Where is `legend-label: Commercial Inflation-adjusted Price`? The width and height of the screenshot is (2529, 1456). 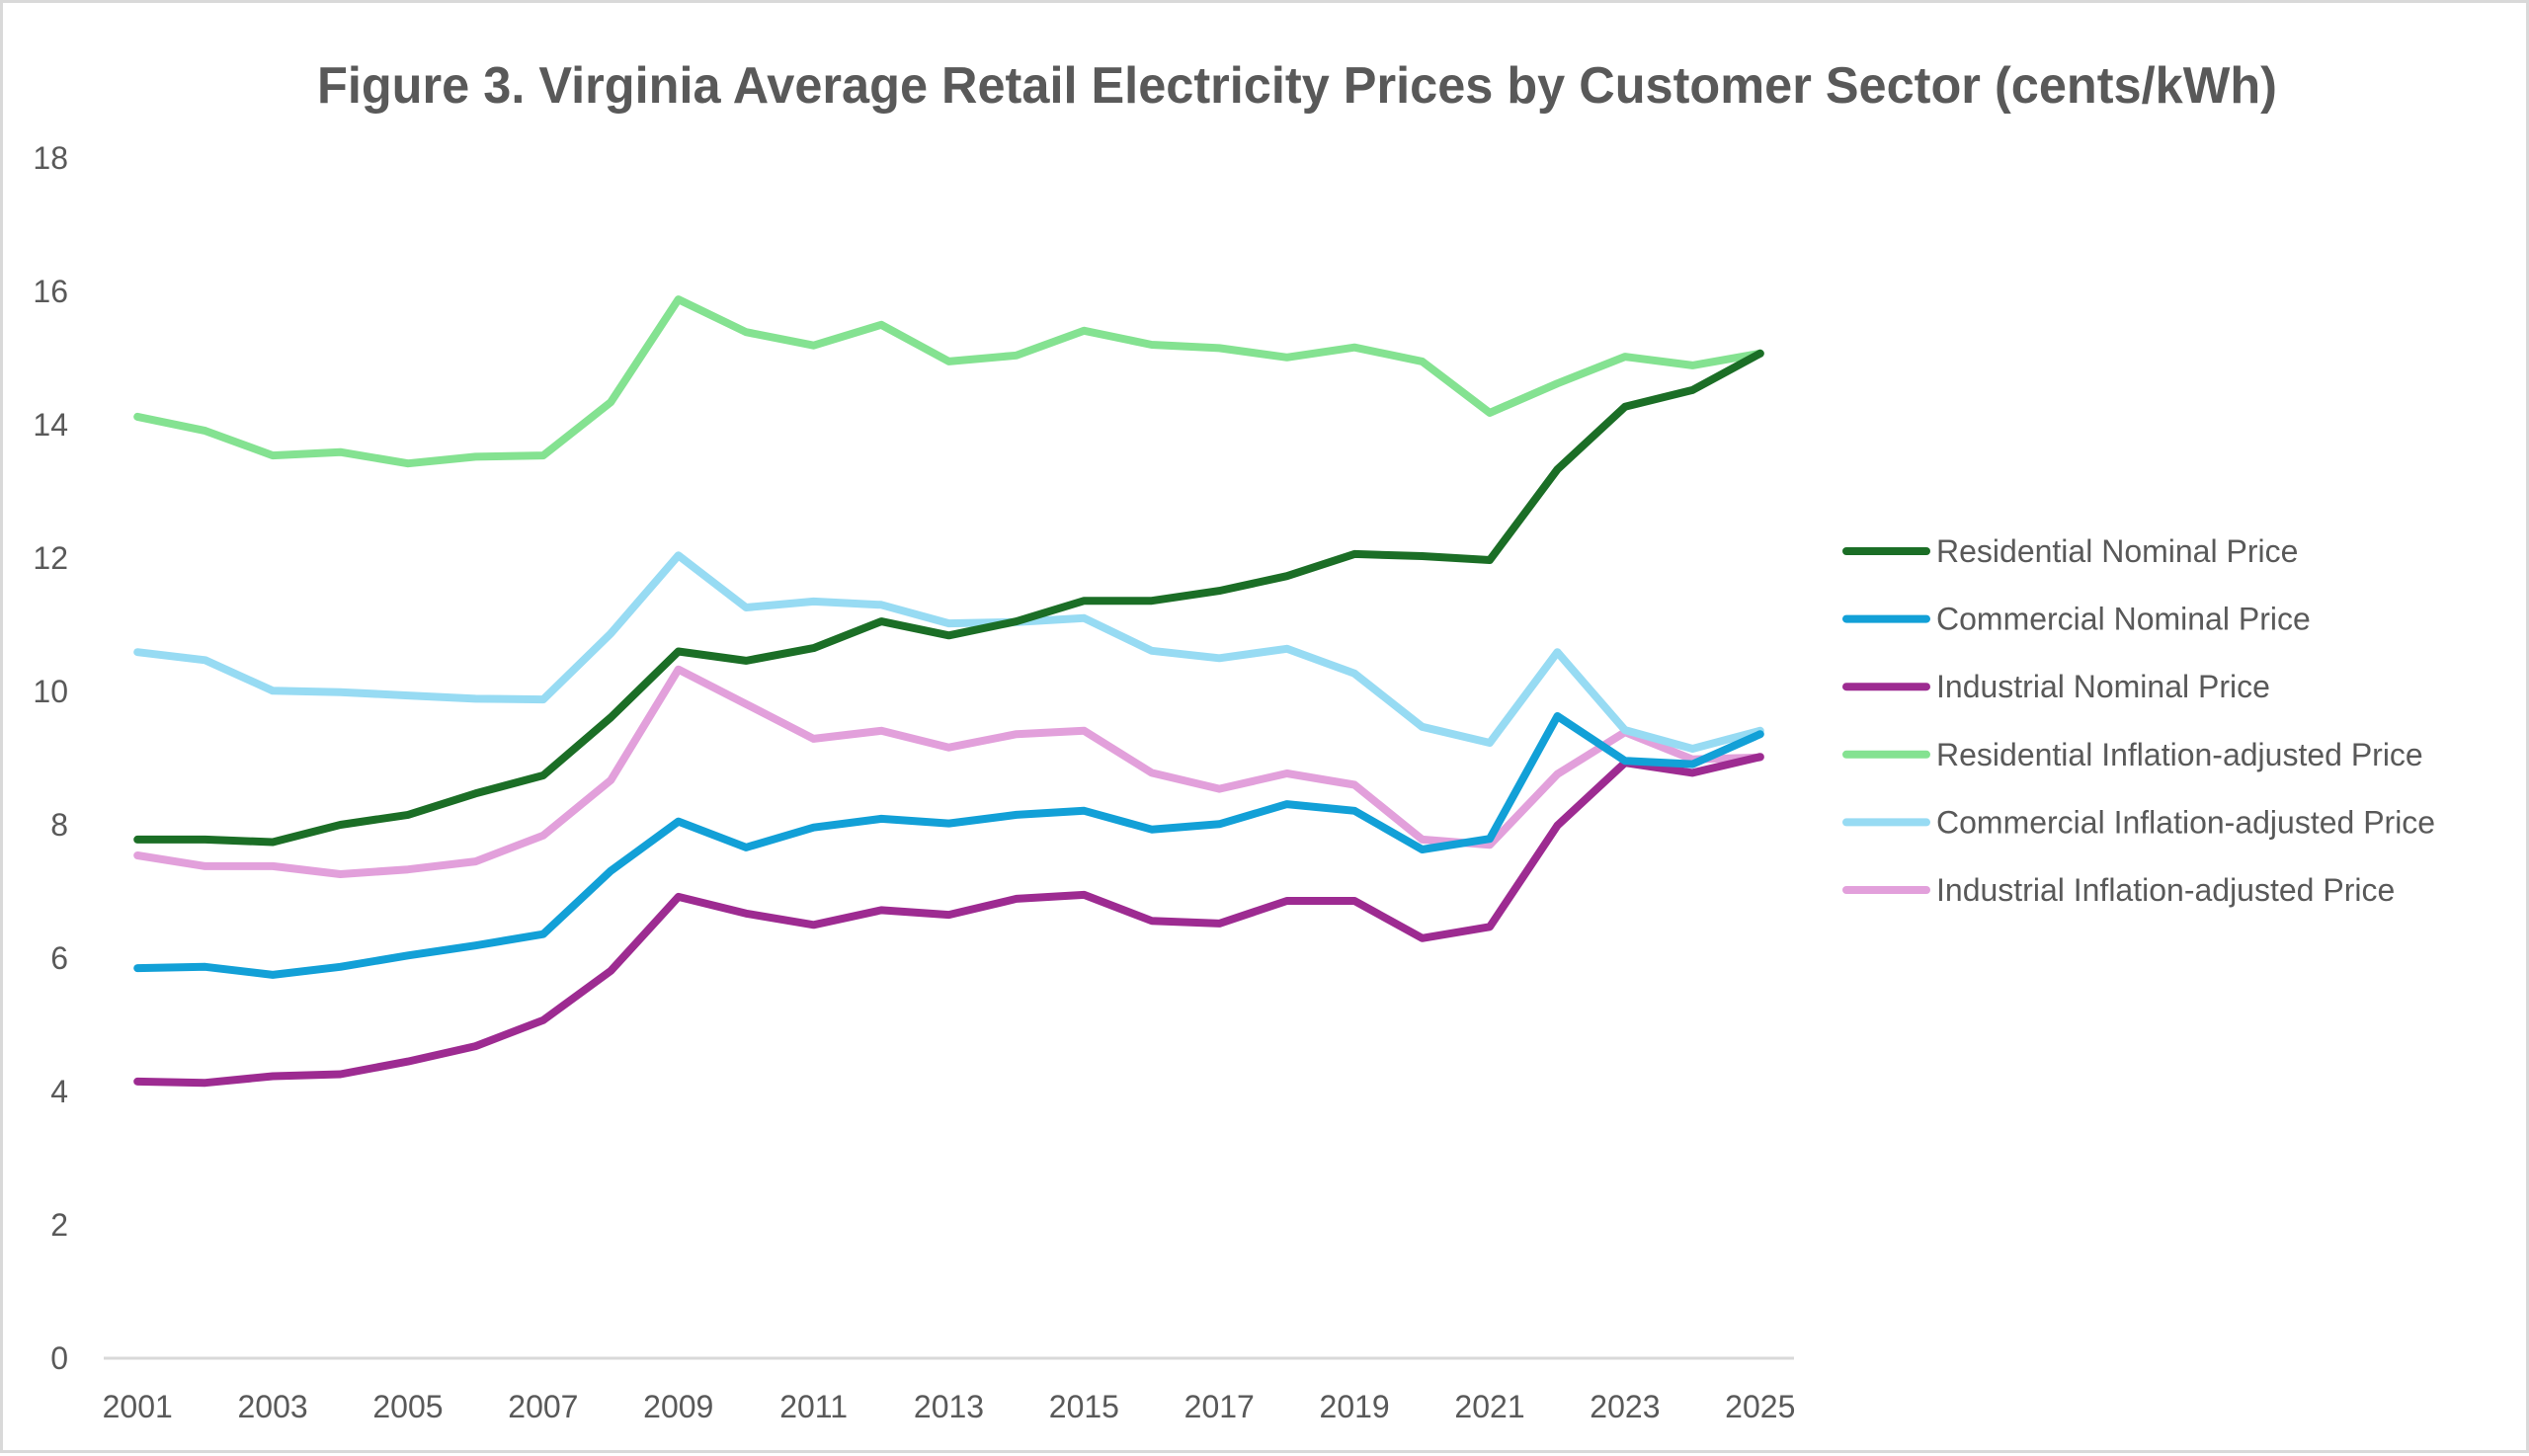
legend-label: Commercial Inflation-adjusted Price is located at coordinates (2185, 822).